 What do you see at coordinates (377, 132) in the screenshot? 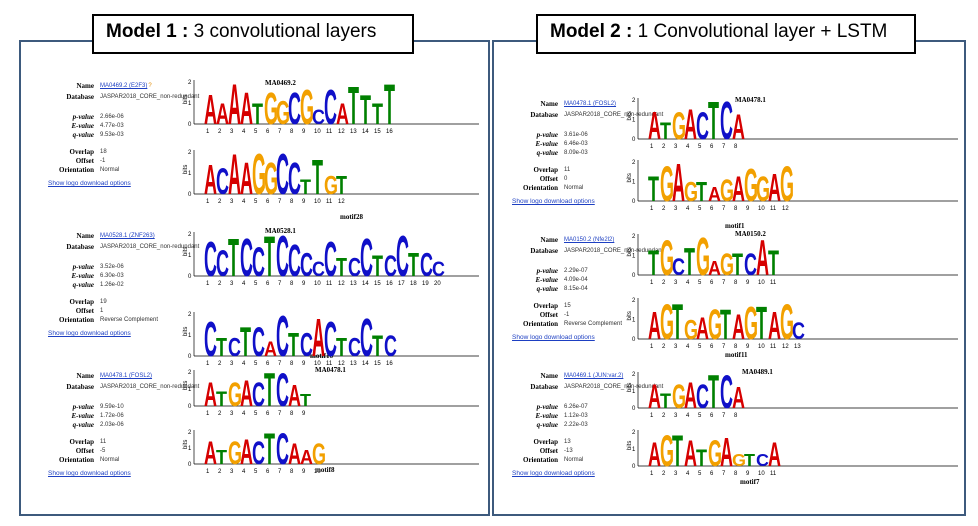
I see `x-tick-label: 15` at bounding box center [377, 132].